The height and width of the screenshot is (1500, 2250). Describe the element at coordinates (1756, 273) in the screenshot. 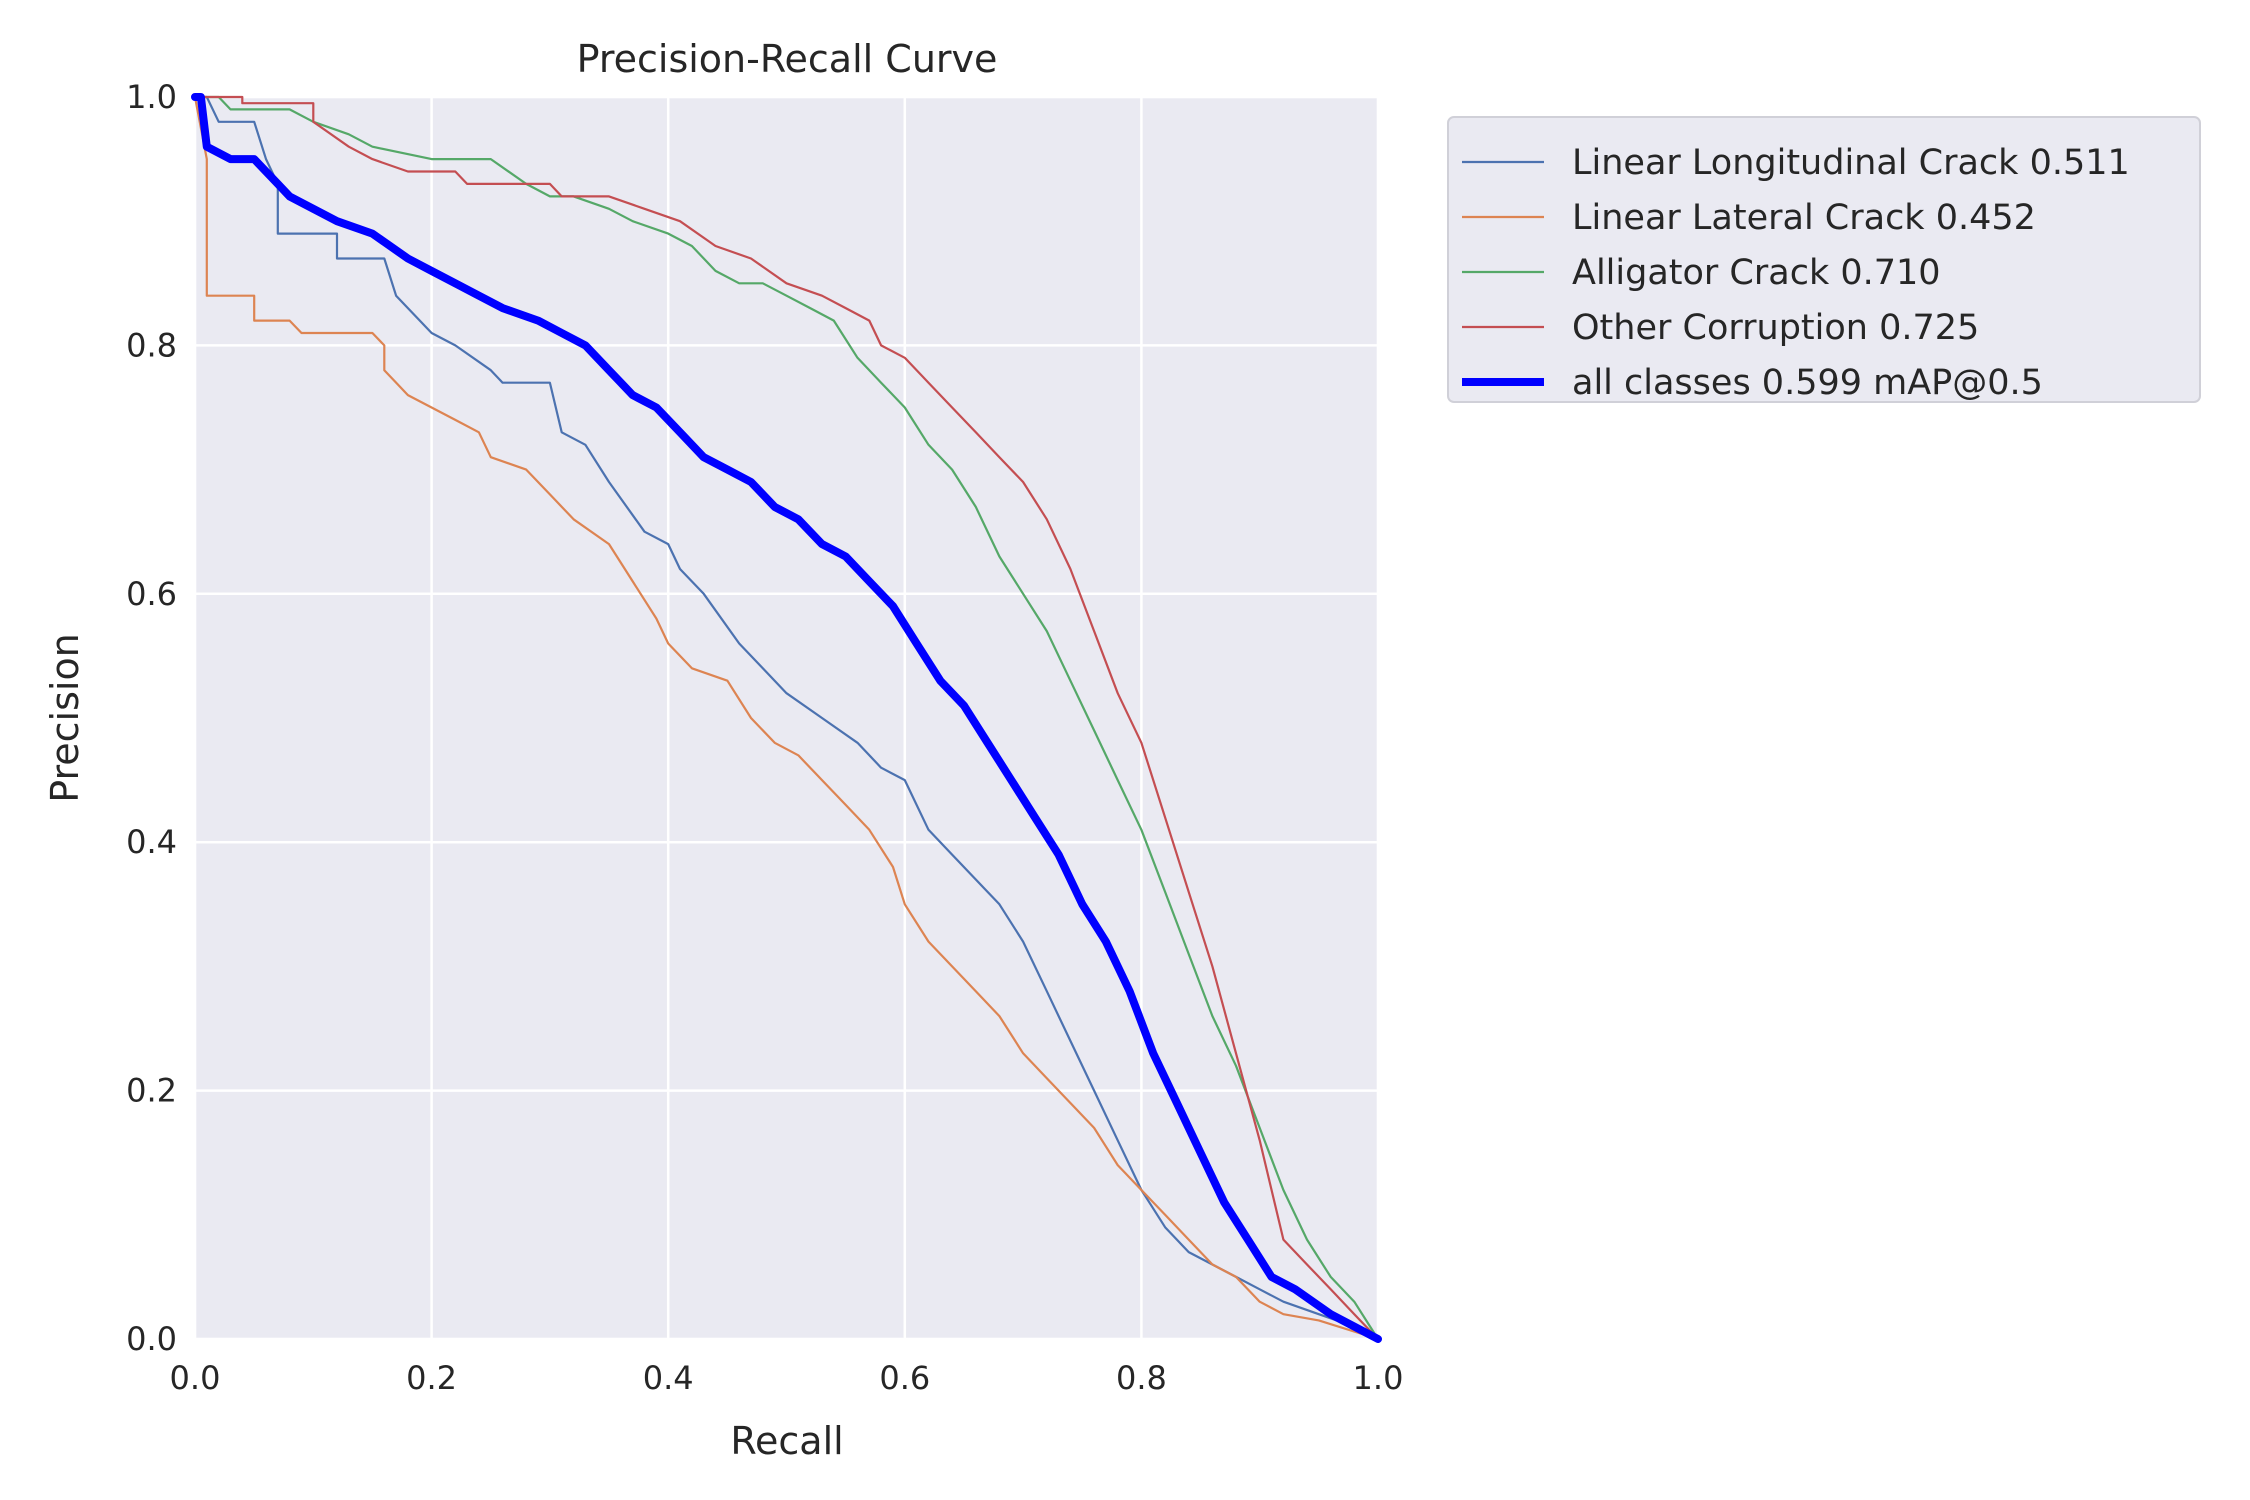

I see `legend-label-2: Alligator Crack 0.710` at that location.